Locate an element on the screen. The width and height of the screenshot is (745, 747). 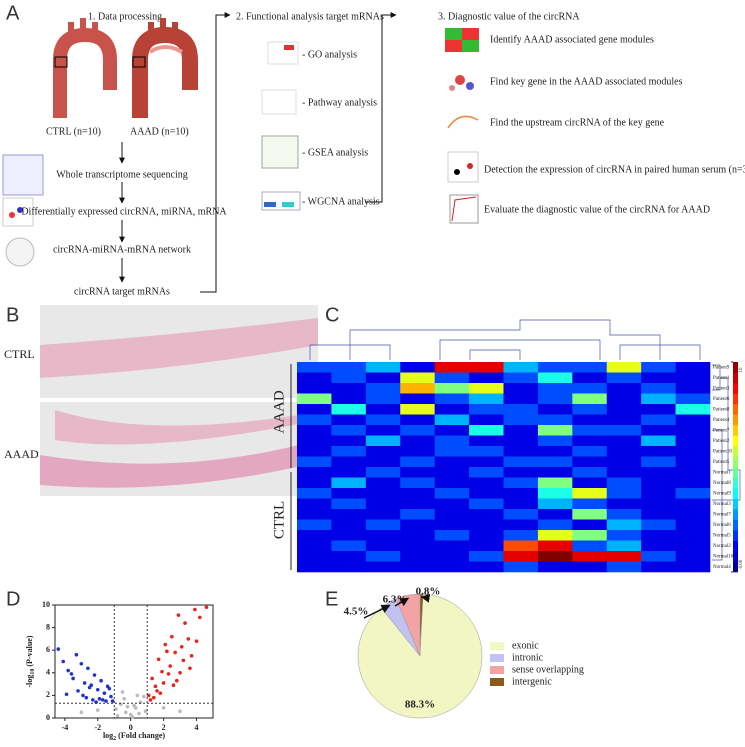
panel-label: E is located at coordinates (331, 599).